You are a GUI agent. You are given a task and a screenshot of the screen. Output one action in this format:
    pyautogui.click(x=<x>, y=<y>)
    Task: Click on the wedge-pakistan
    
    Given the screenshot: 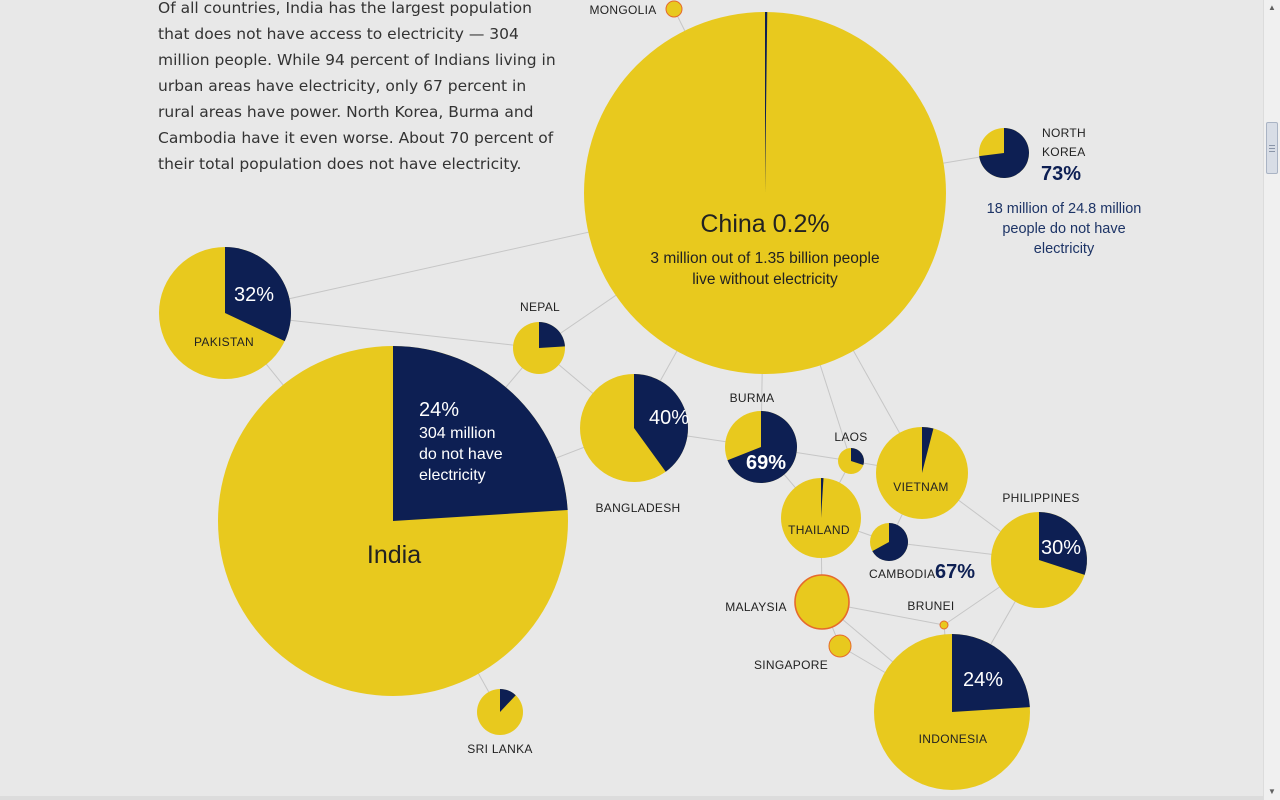 What is the action you would take?
    pyautogui.click(x=258, y=294)
    